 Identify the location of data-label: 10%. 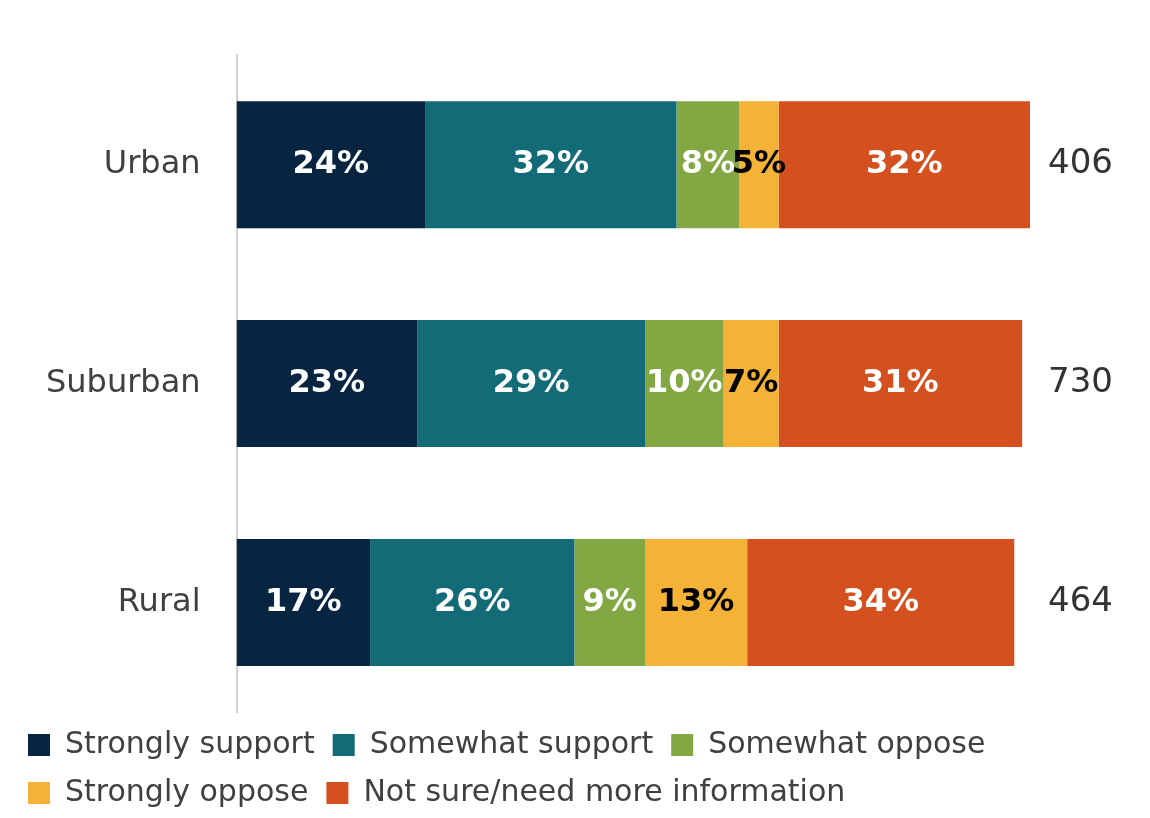
(684, 380).